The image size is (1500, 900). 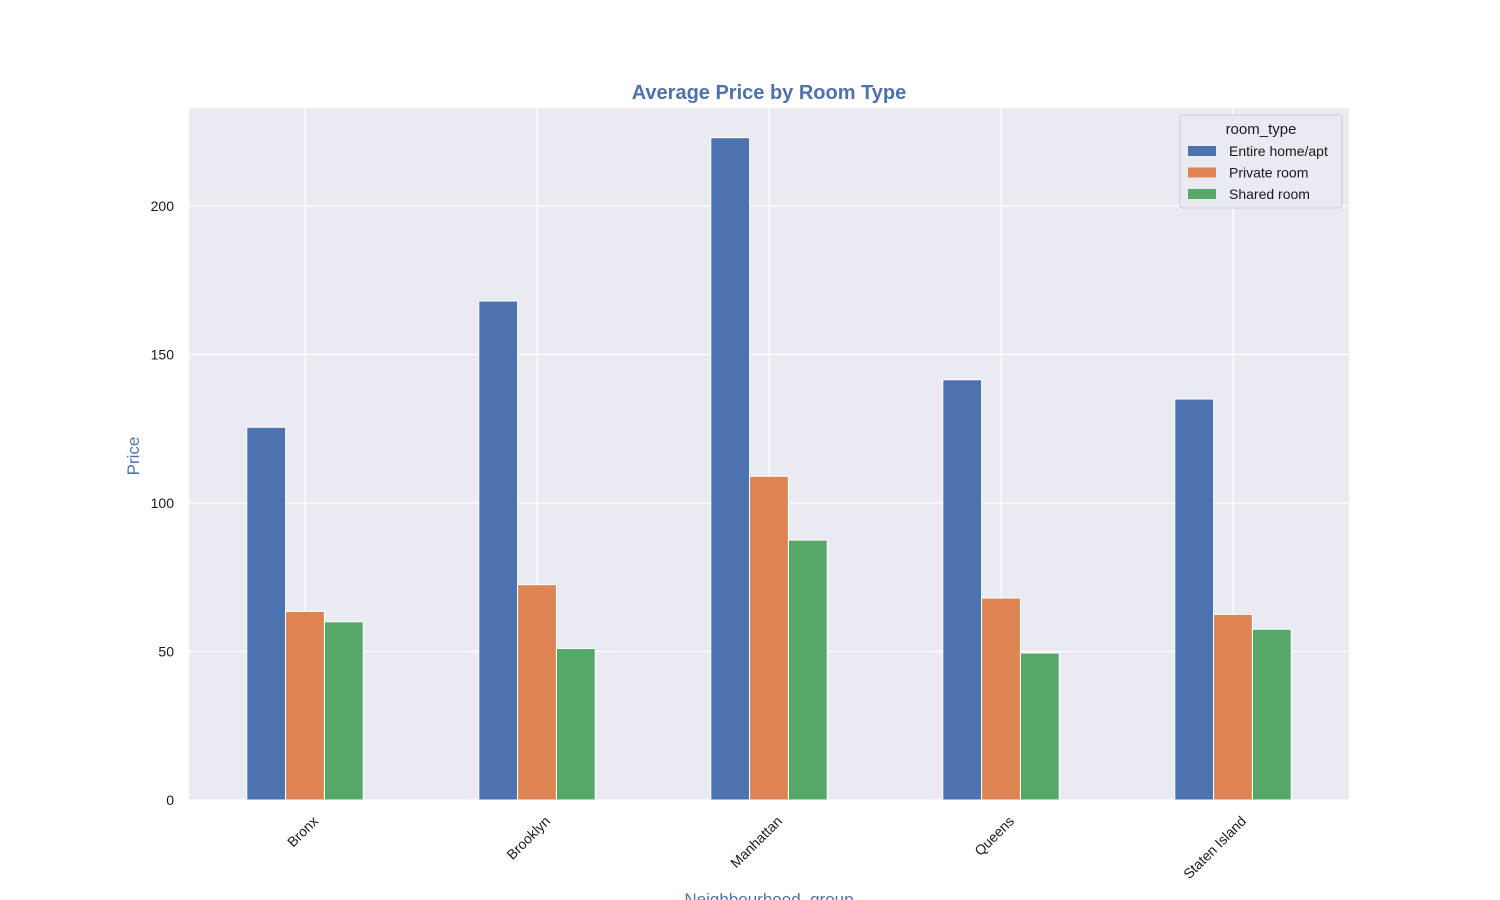 I want to click on x-tick-label: Manhattan, so click(x=756, y=842).